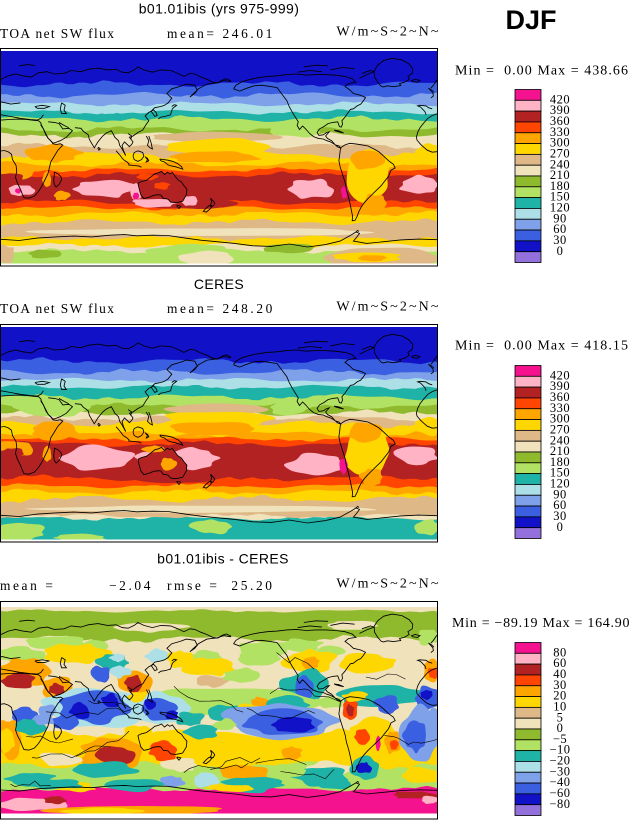 The width and height of the screenshot is (634, 820). Describe the element at coordinates (559, 804) in the screenshot. I see `svg-text: −80` at that location.